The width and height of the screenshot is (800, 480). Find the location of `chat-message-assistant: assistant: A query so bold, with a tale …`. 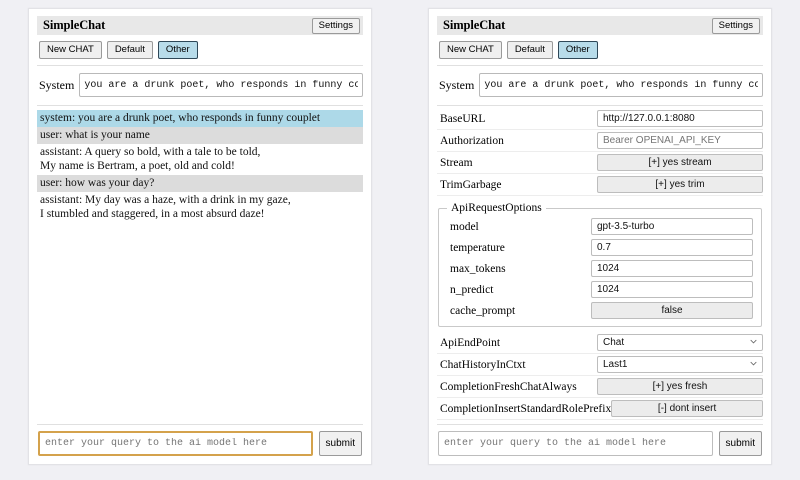

chat-message-assistant: assistant: A query so bold, with a tale … is located at coordinates (200, 159).